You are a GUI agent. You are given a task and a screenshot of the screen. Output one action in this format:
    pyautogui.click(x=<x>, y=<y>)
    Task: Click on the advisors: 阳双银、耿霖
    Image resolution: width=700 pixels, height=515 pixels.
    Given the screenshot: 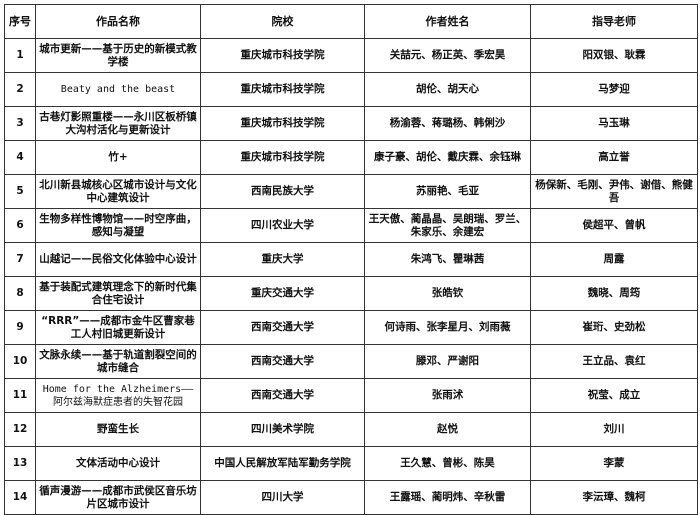 What is the action you would take?
    pyautogui.click(x=614, y=55)
    